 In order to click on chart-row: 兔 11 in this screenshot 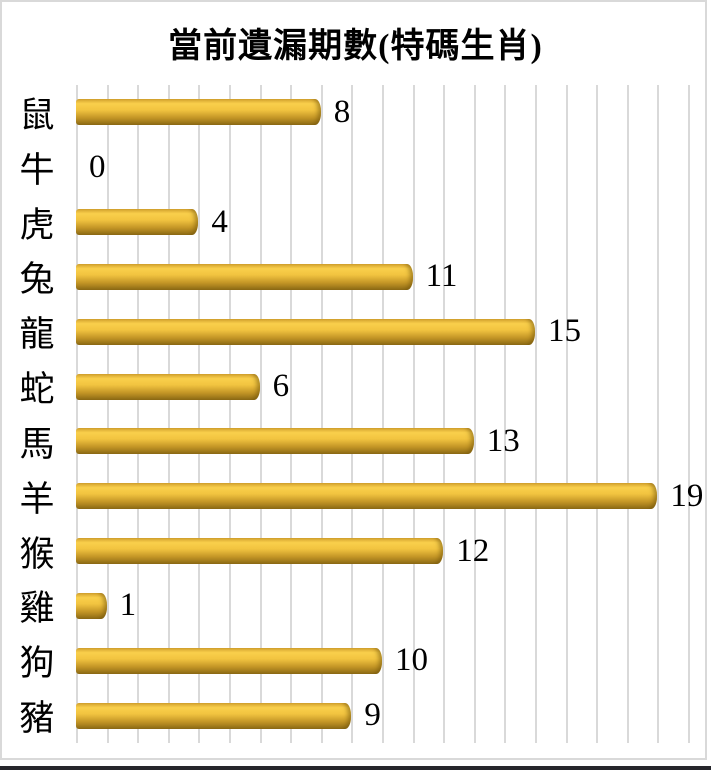, I will do `click(355, 277)`.